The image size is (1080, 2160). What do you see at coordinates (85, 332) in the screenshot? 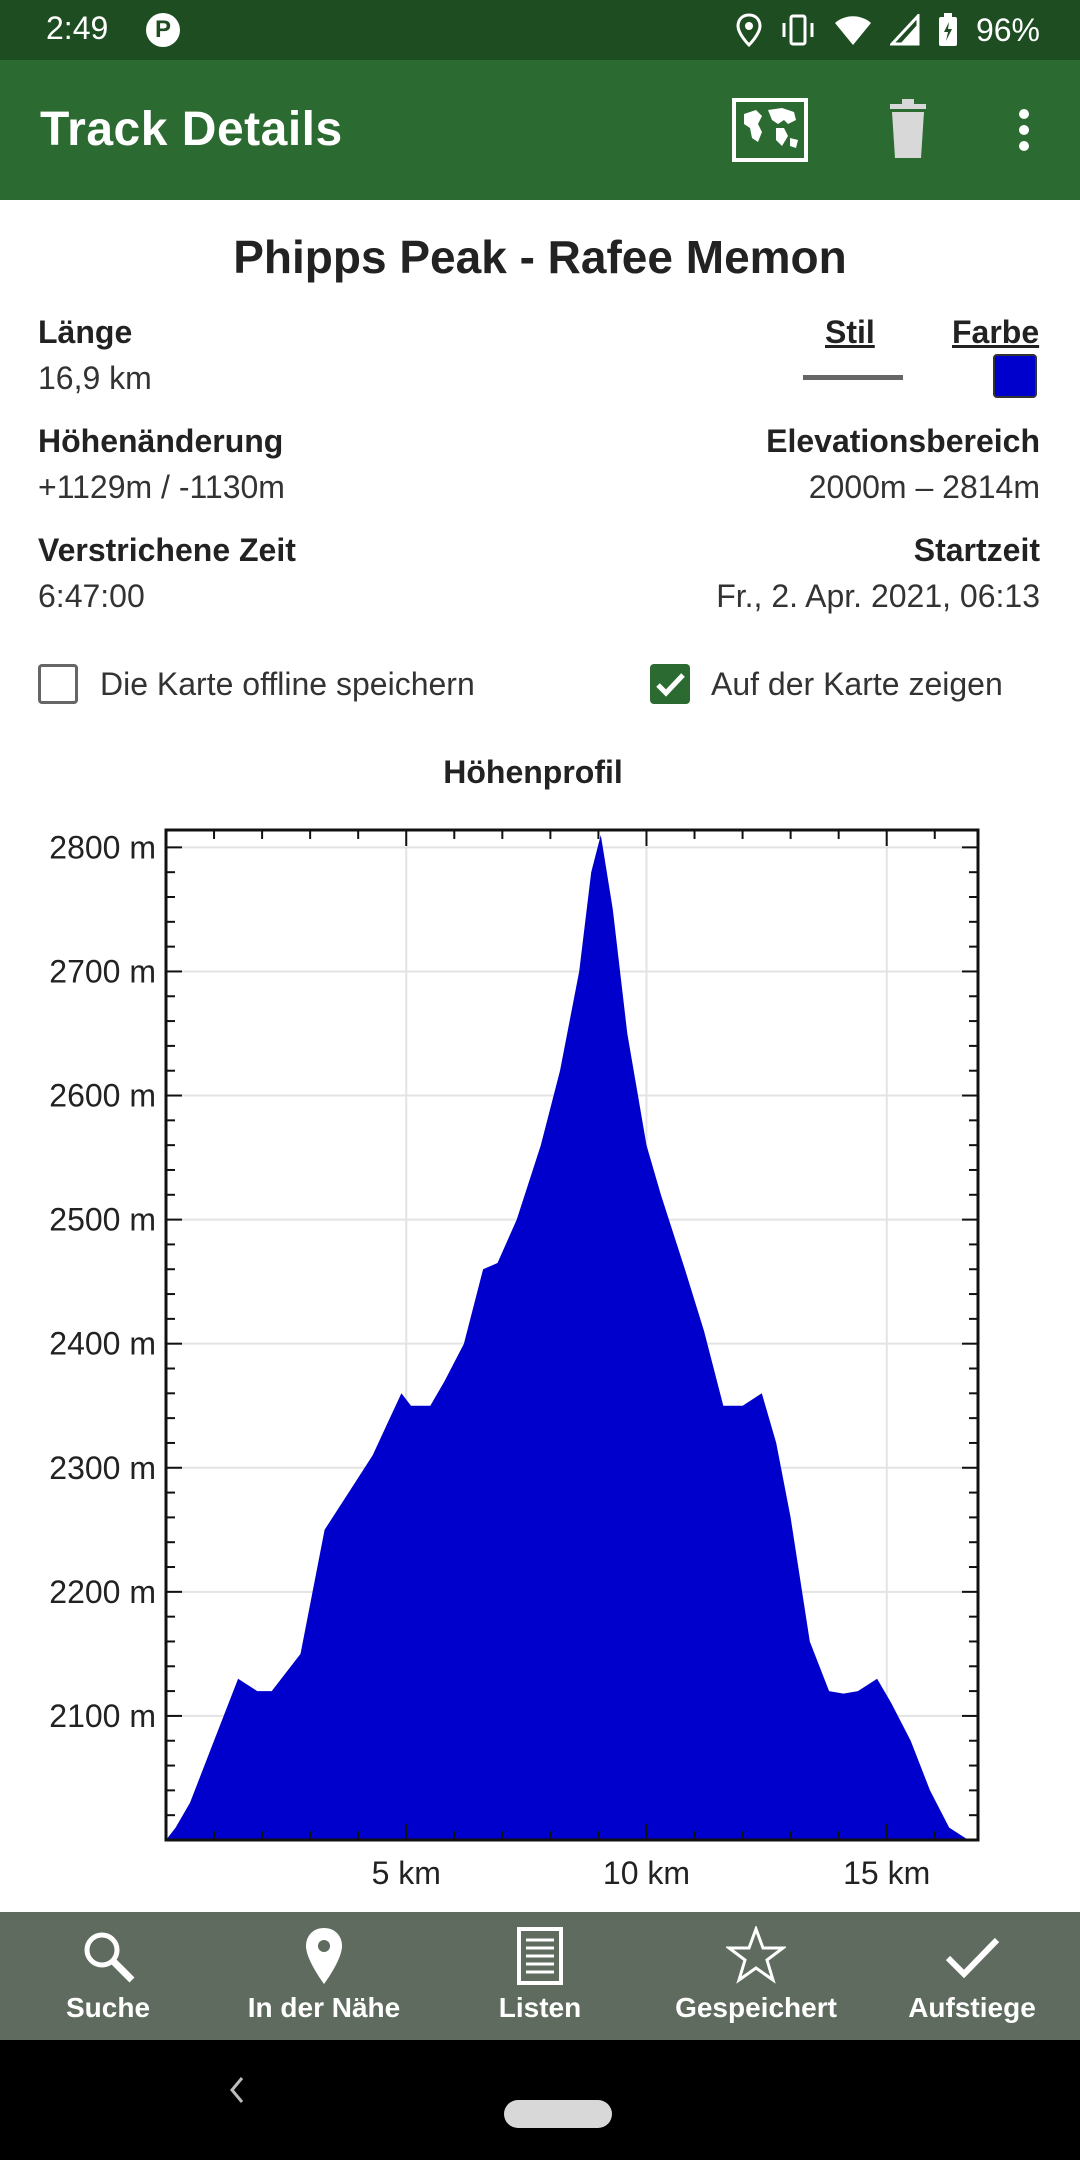
I see `length-label: Länge` at bounding box center [85, 332].